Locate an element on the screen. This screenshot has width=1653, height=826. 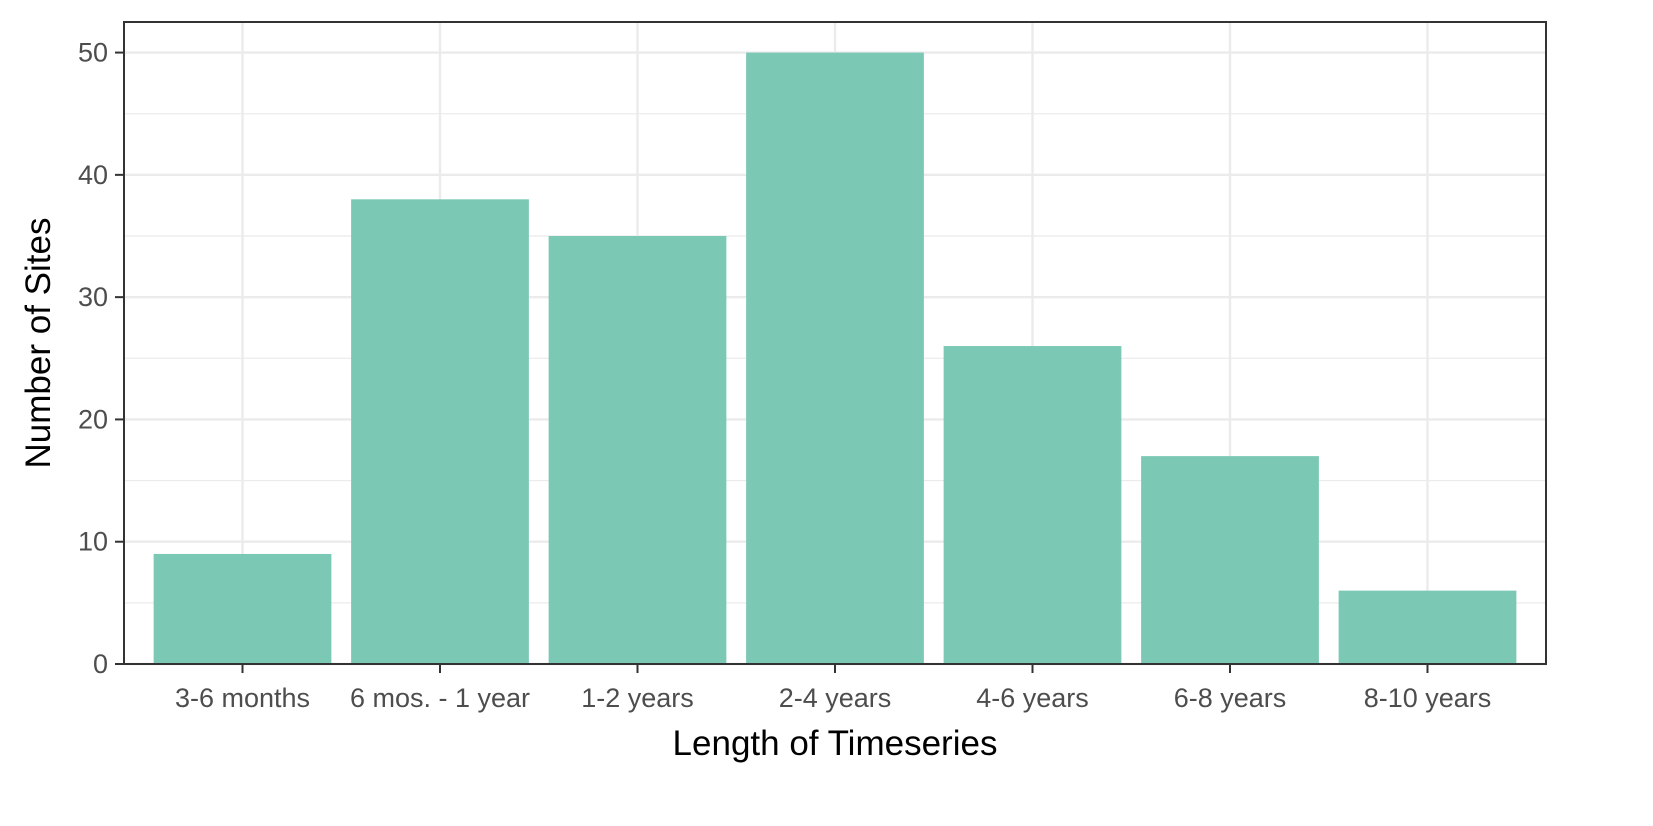
y-axis-ticks: 0 10 20 30 40 50 is located at coordinates (101, 358).